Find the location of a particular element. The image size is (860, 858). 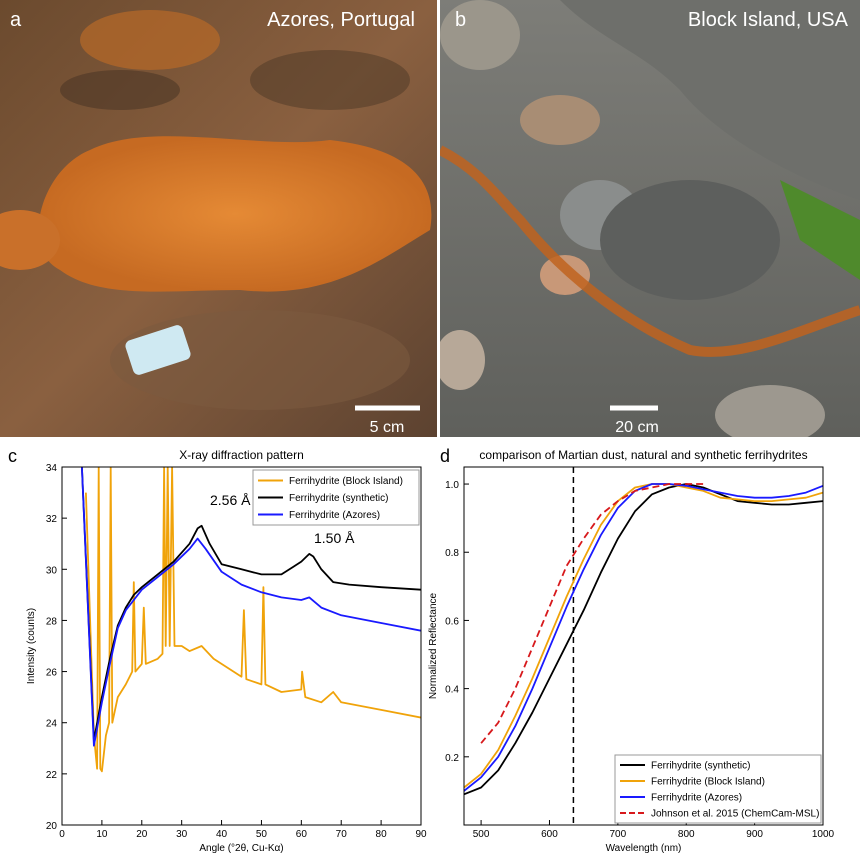

x-tick-label: 0 is located at coordinates (62, 834).